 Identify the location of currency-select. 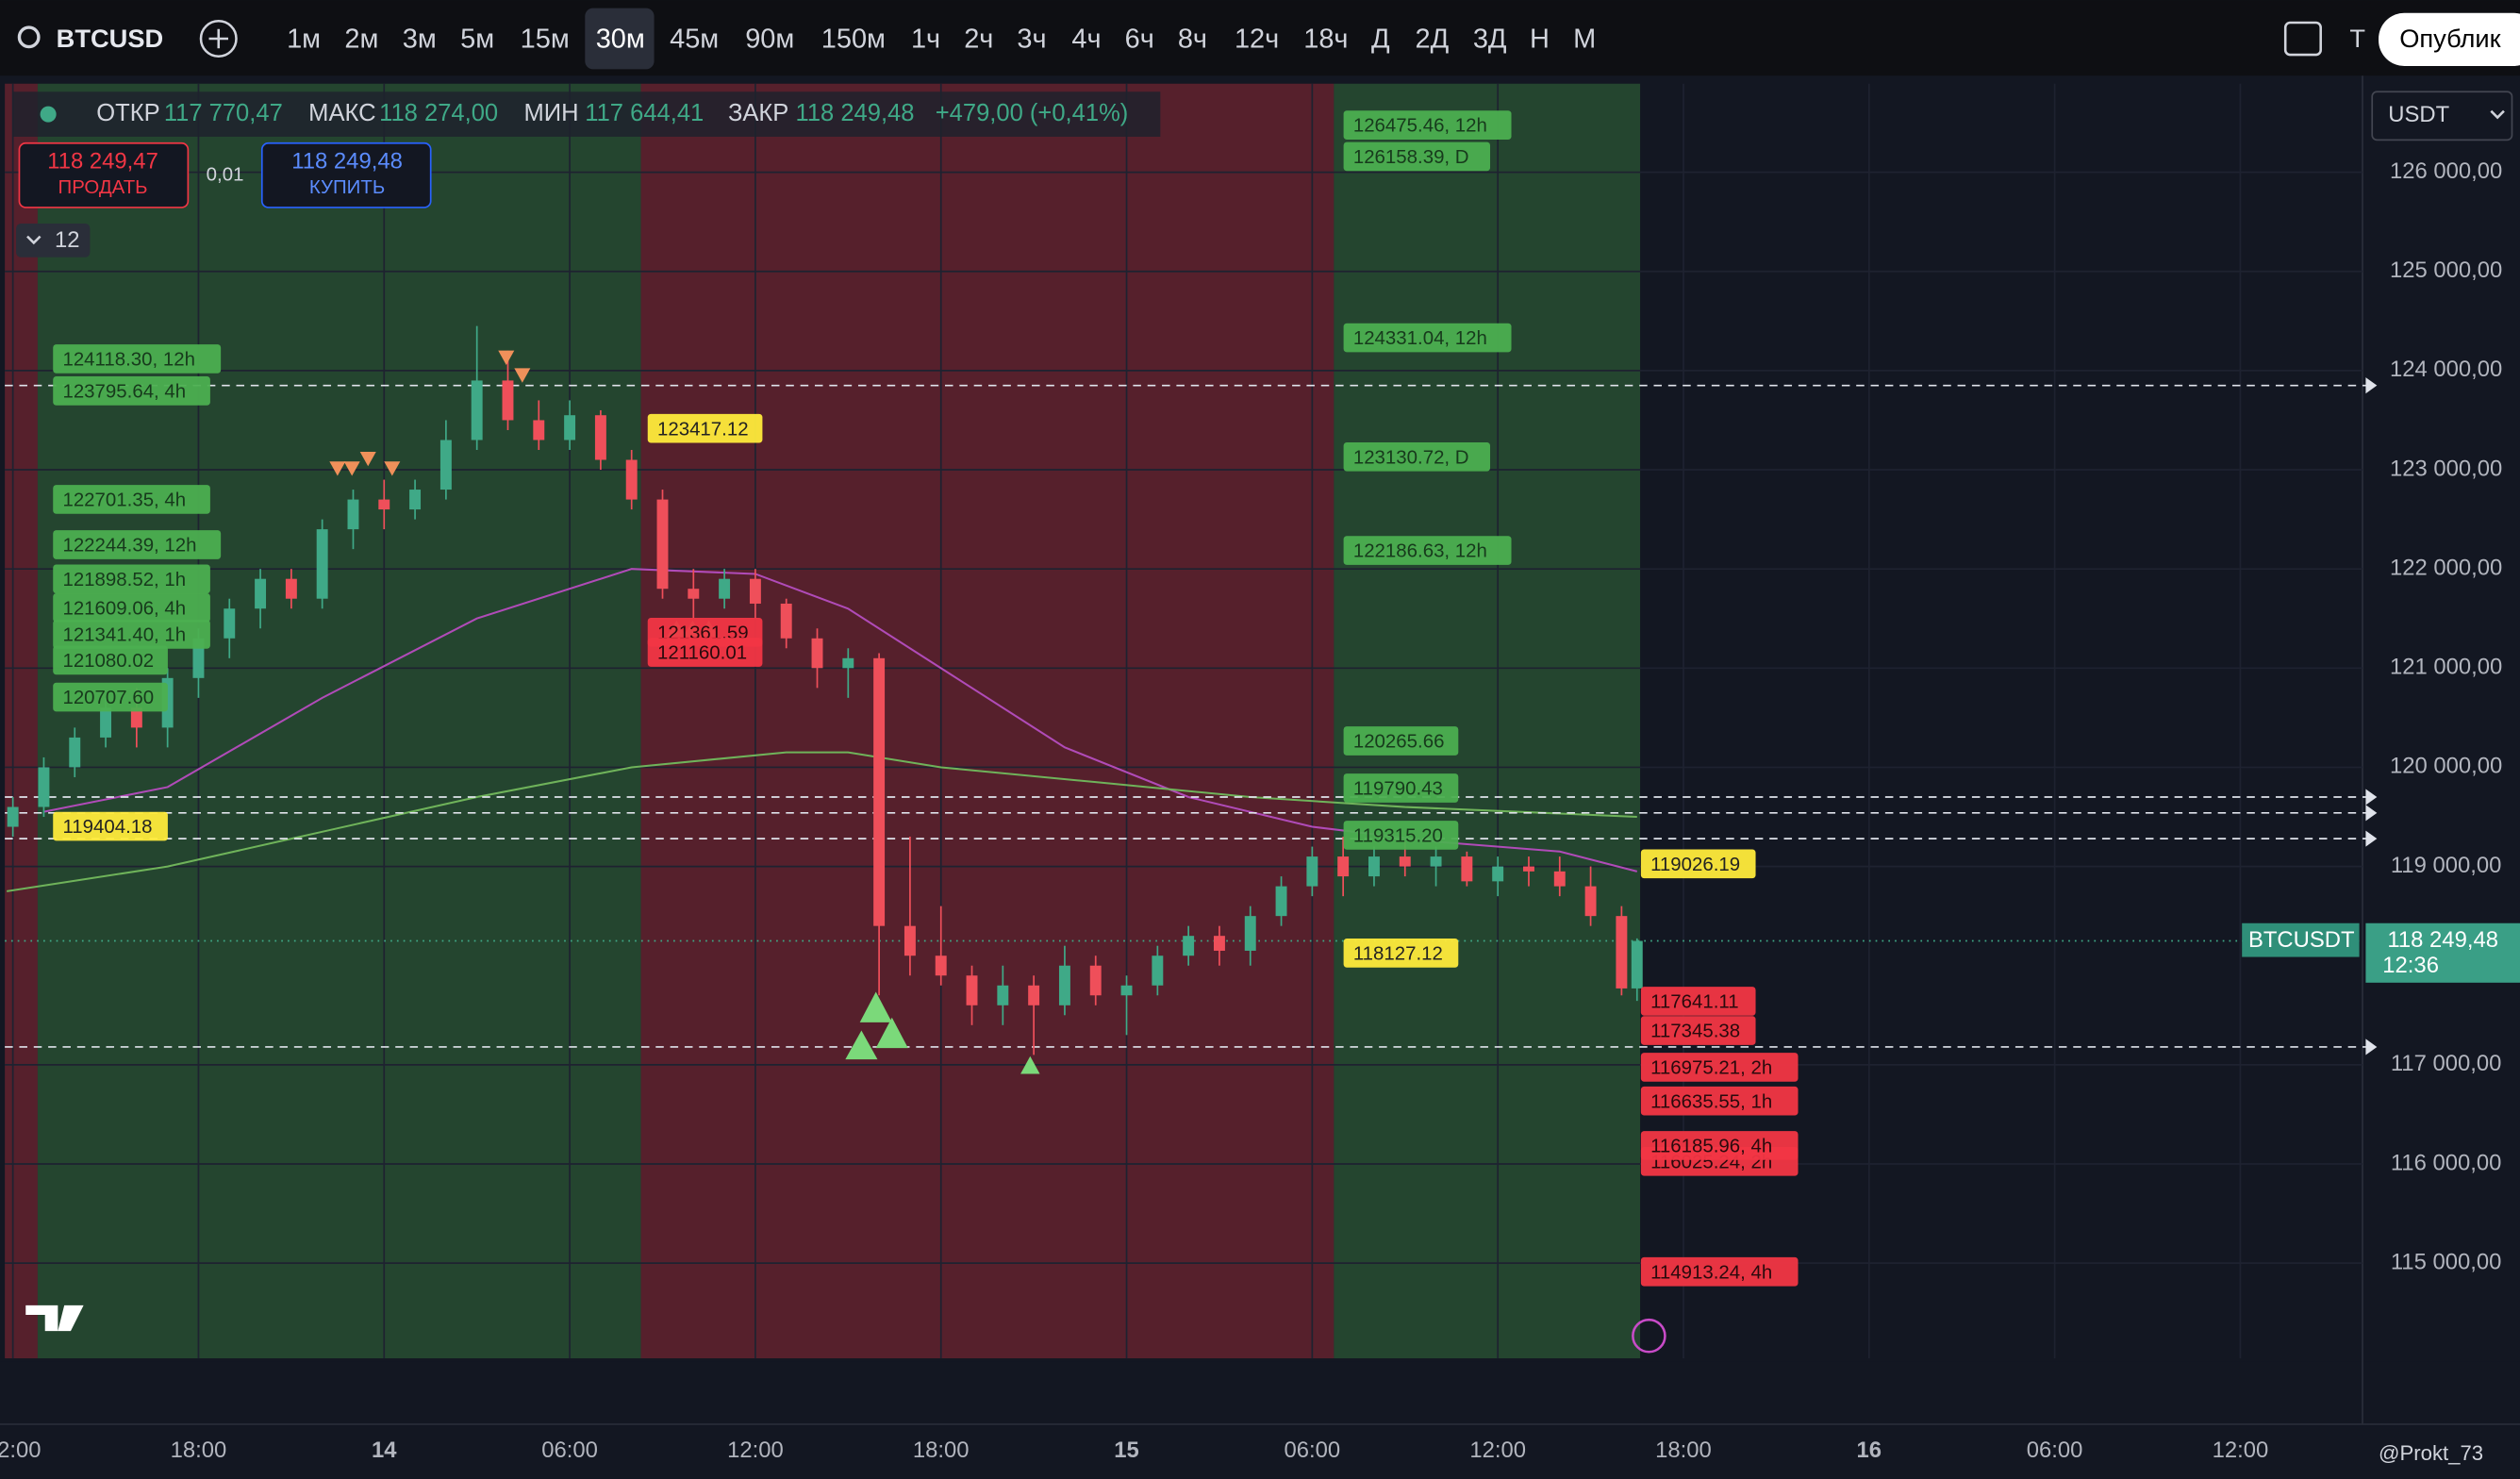
(2442, 116).